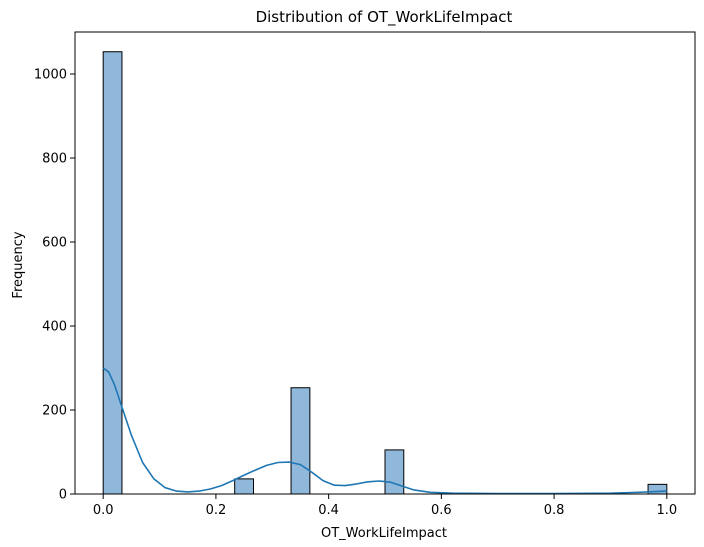 Image resolution: width=704 pixels, height=547 pixels. Describe the element at coordinates (384, 17) in the screenshot. I see `chart-title: Distribution of OT_WorkLifeImpact` at that location.